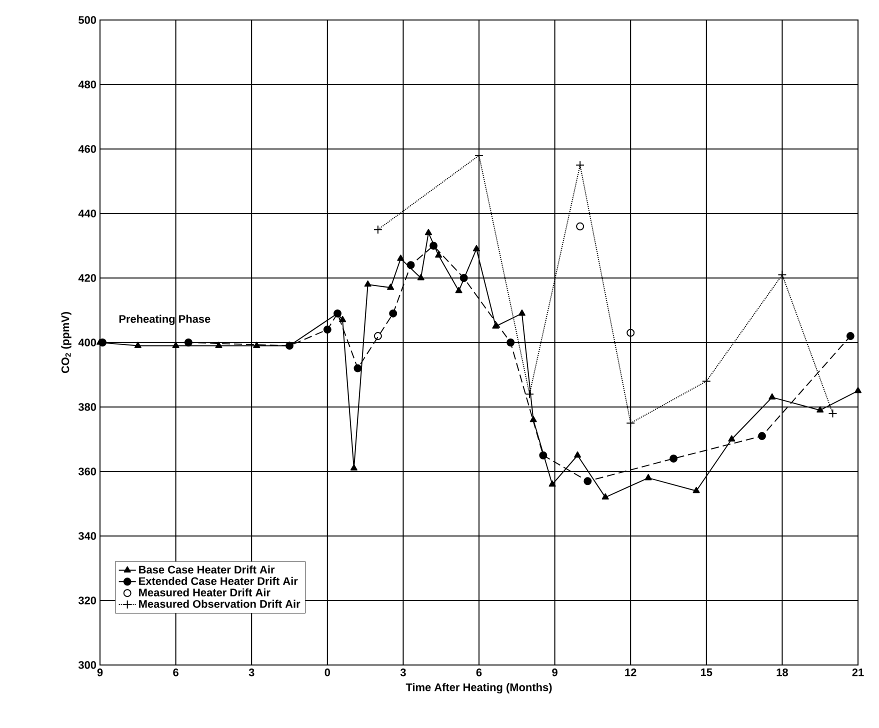 The image size is (879, 728). I want to click on legend-label: Extended Case Heater Drift Air, so click(218, 580).